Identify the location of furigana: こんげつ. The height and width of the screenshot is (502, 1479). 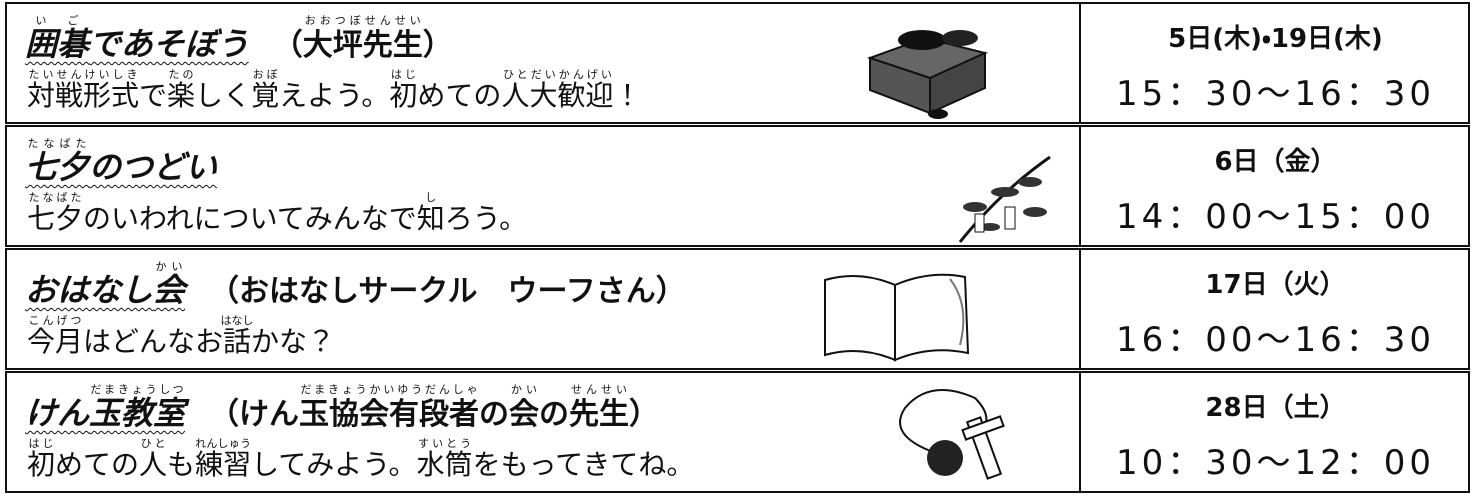
(55, 320).